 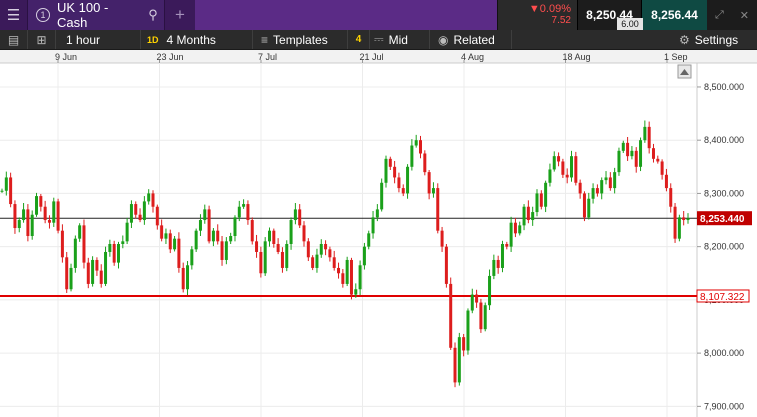 I want to click on related-button: ◉ Related, so click(x=471, y=39).